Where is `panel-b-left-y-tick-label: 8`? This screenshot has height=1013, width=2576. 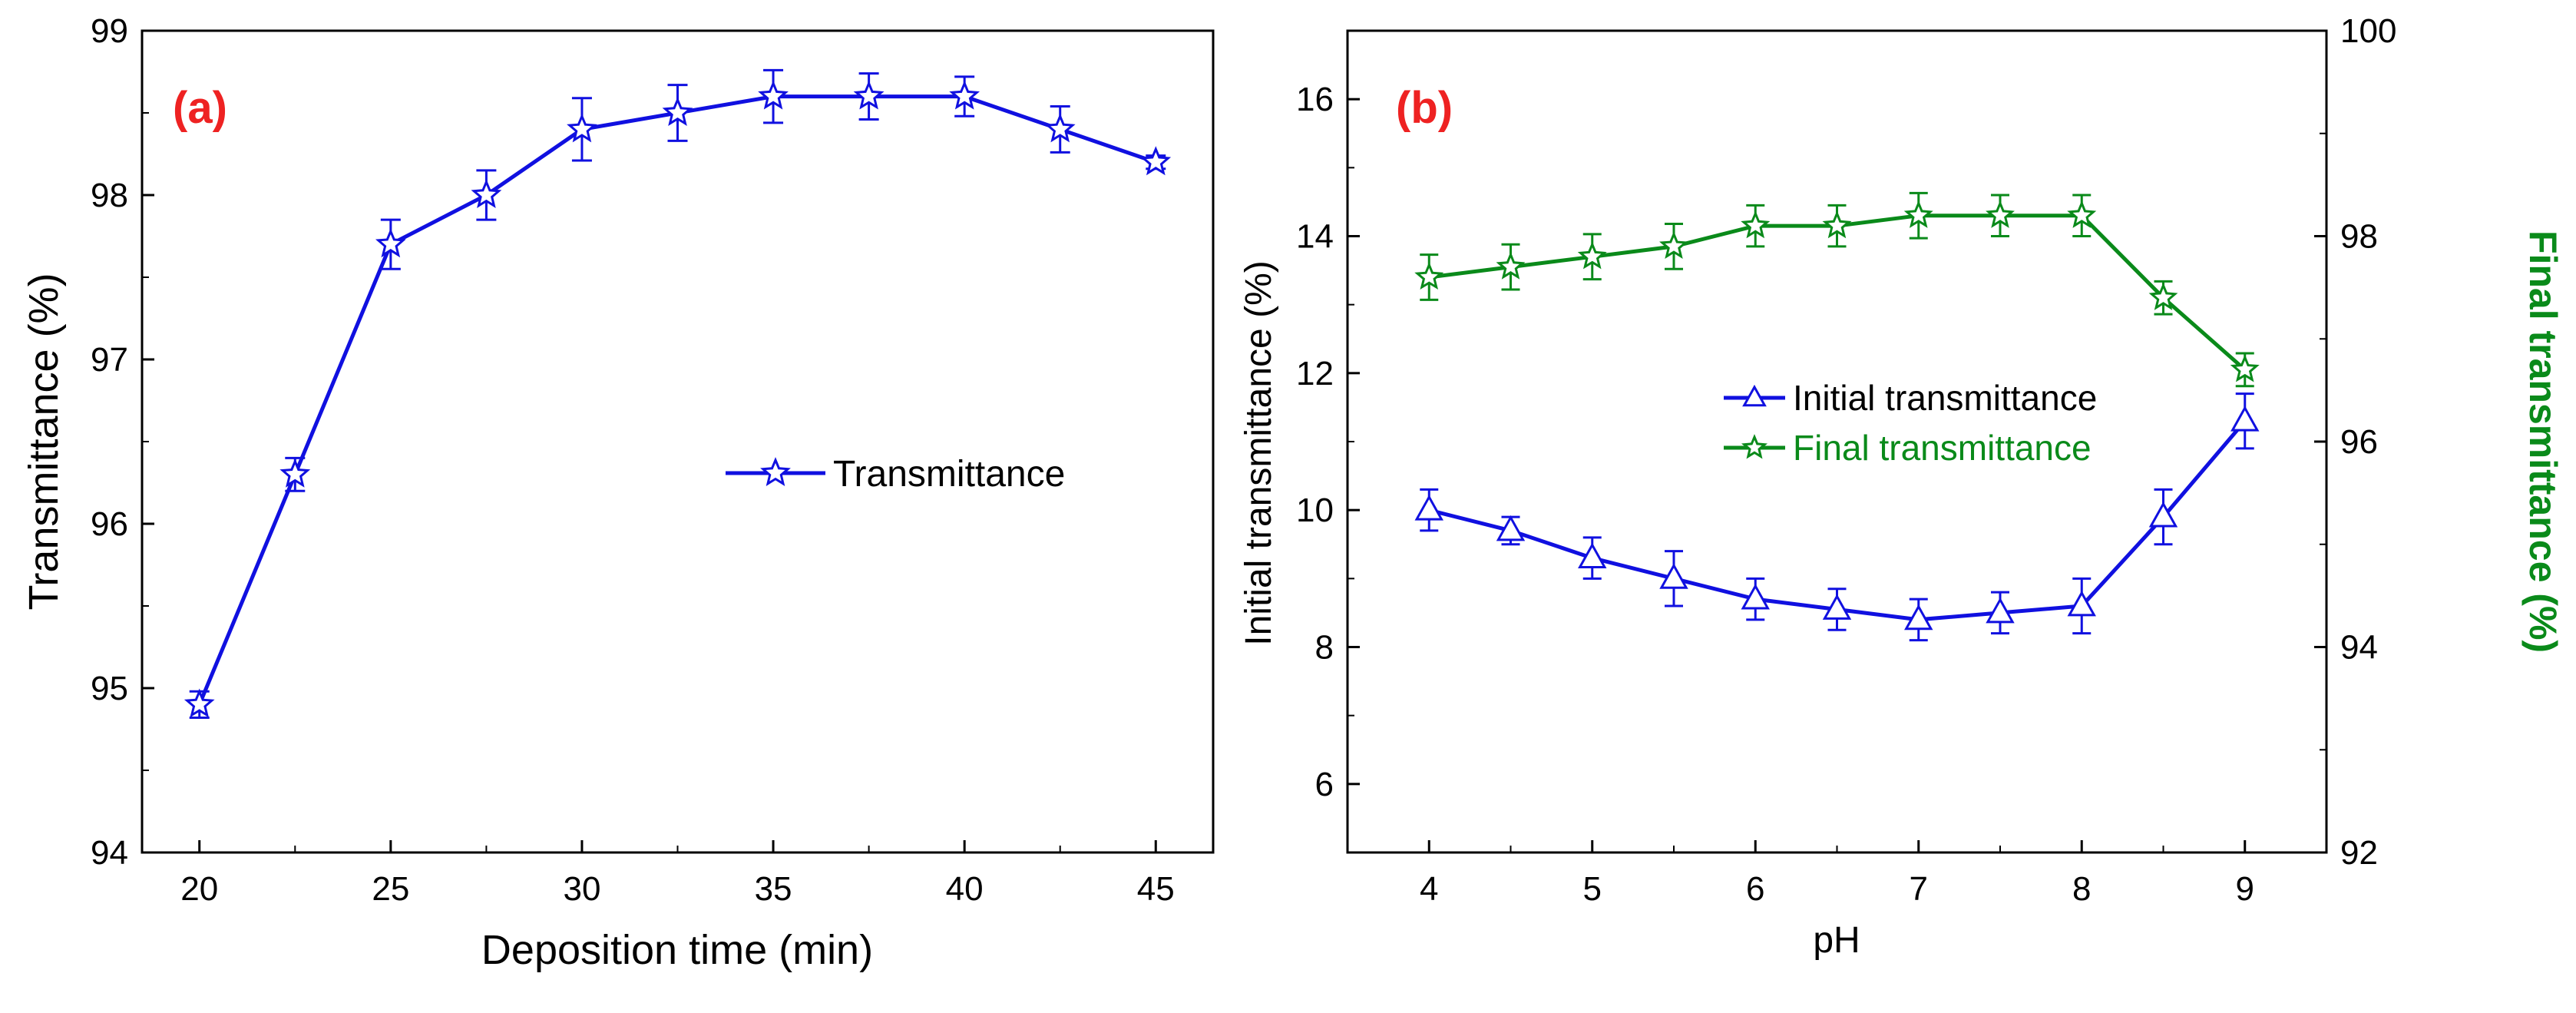 panel-b-left-y-tick-label: 8 is located at coordinates (1324, 648).